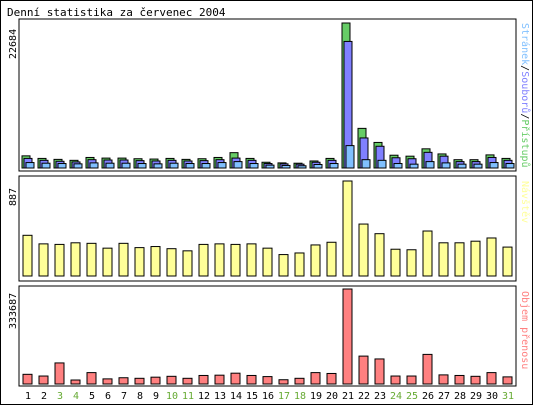 The height and width of the screenshot is (406, 533). What do you see at coordinates (252, 396) in the screenshot?
I see `day-label: 15` at bounding box center [252, 396].